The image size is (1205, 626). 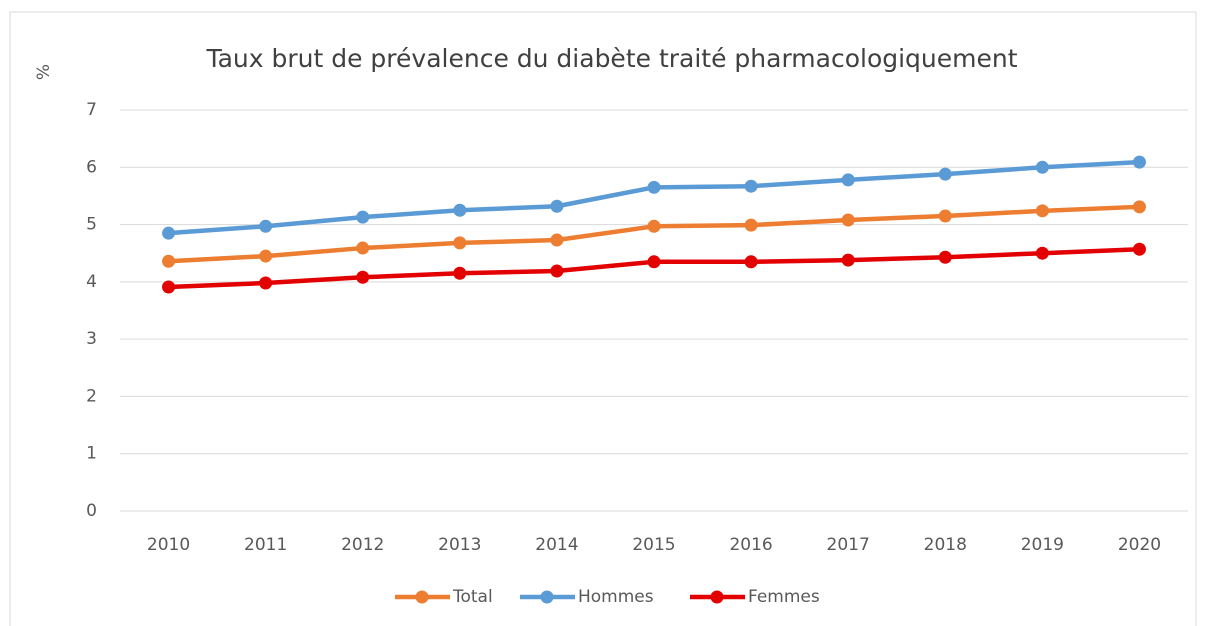 What do you see at coordinates (1042, 545) in the screenshot?
I see `x-tick-label: 2019` at bounding box center [1042, 545].